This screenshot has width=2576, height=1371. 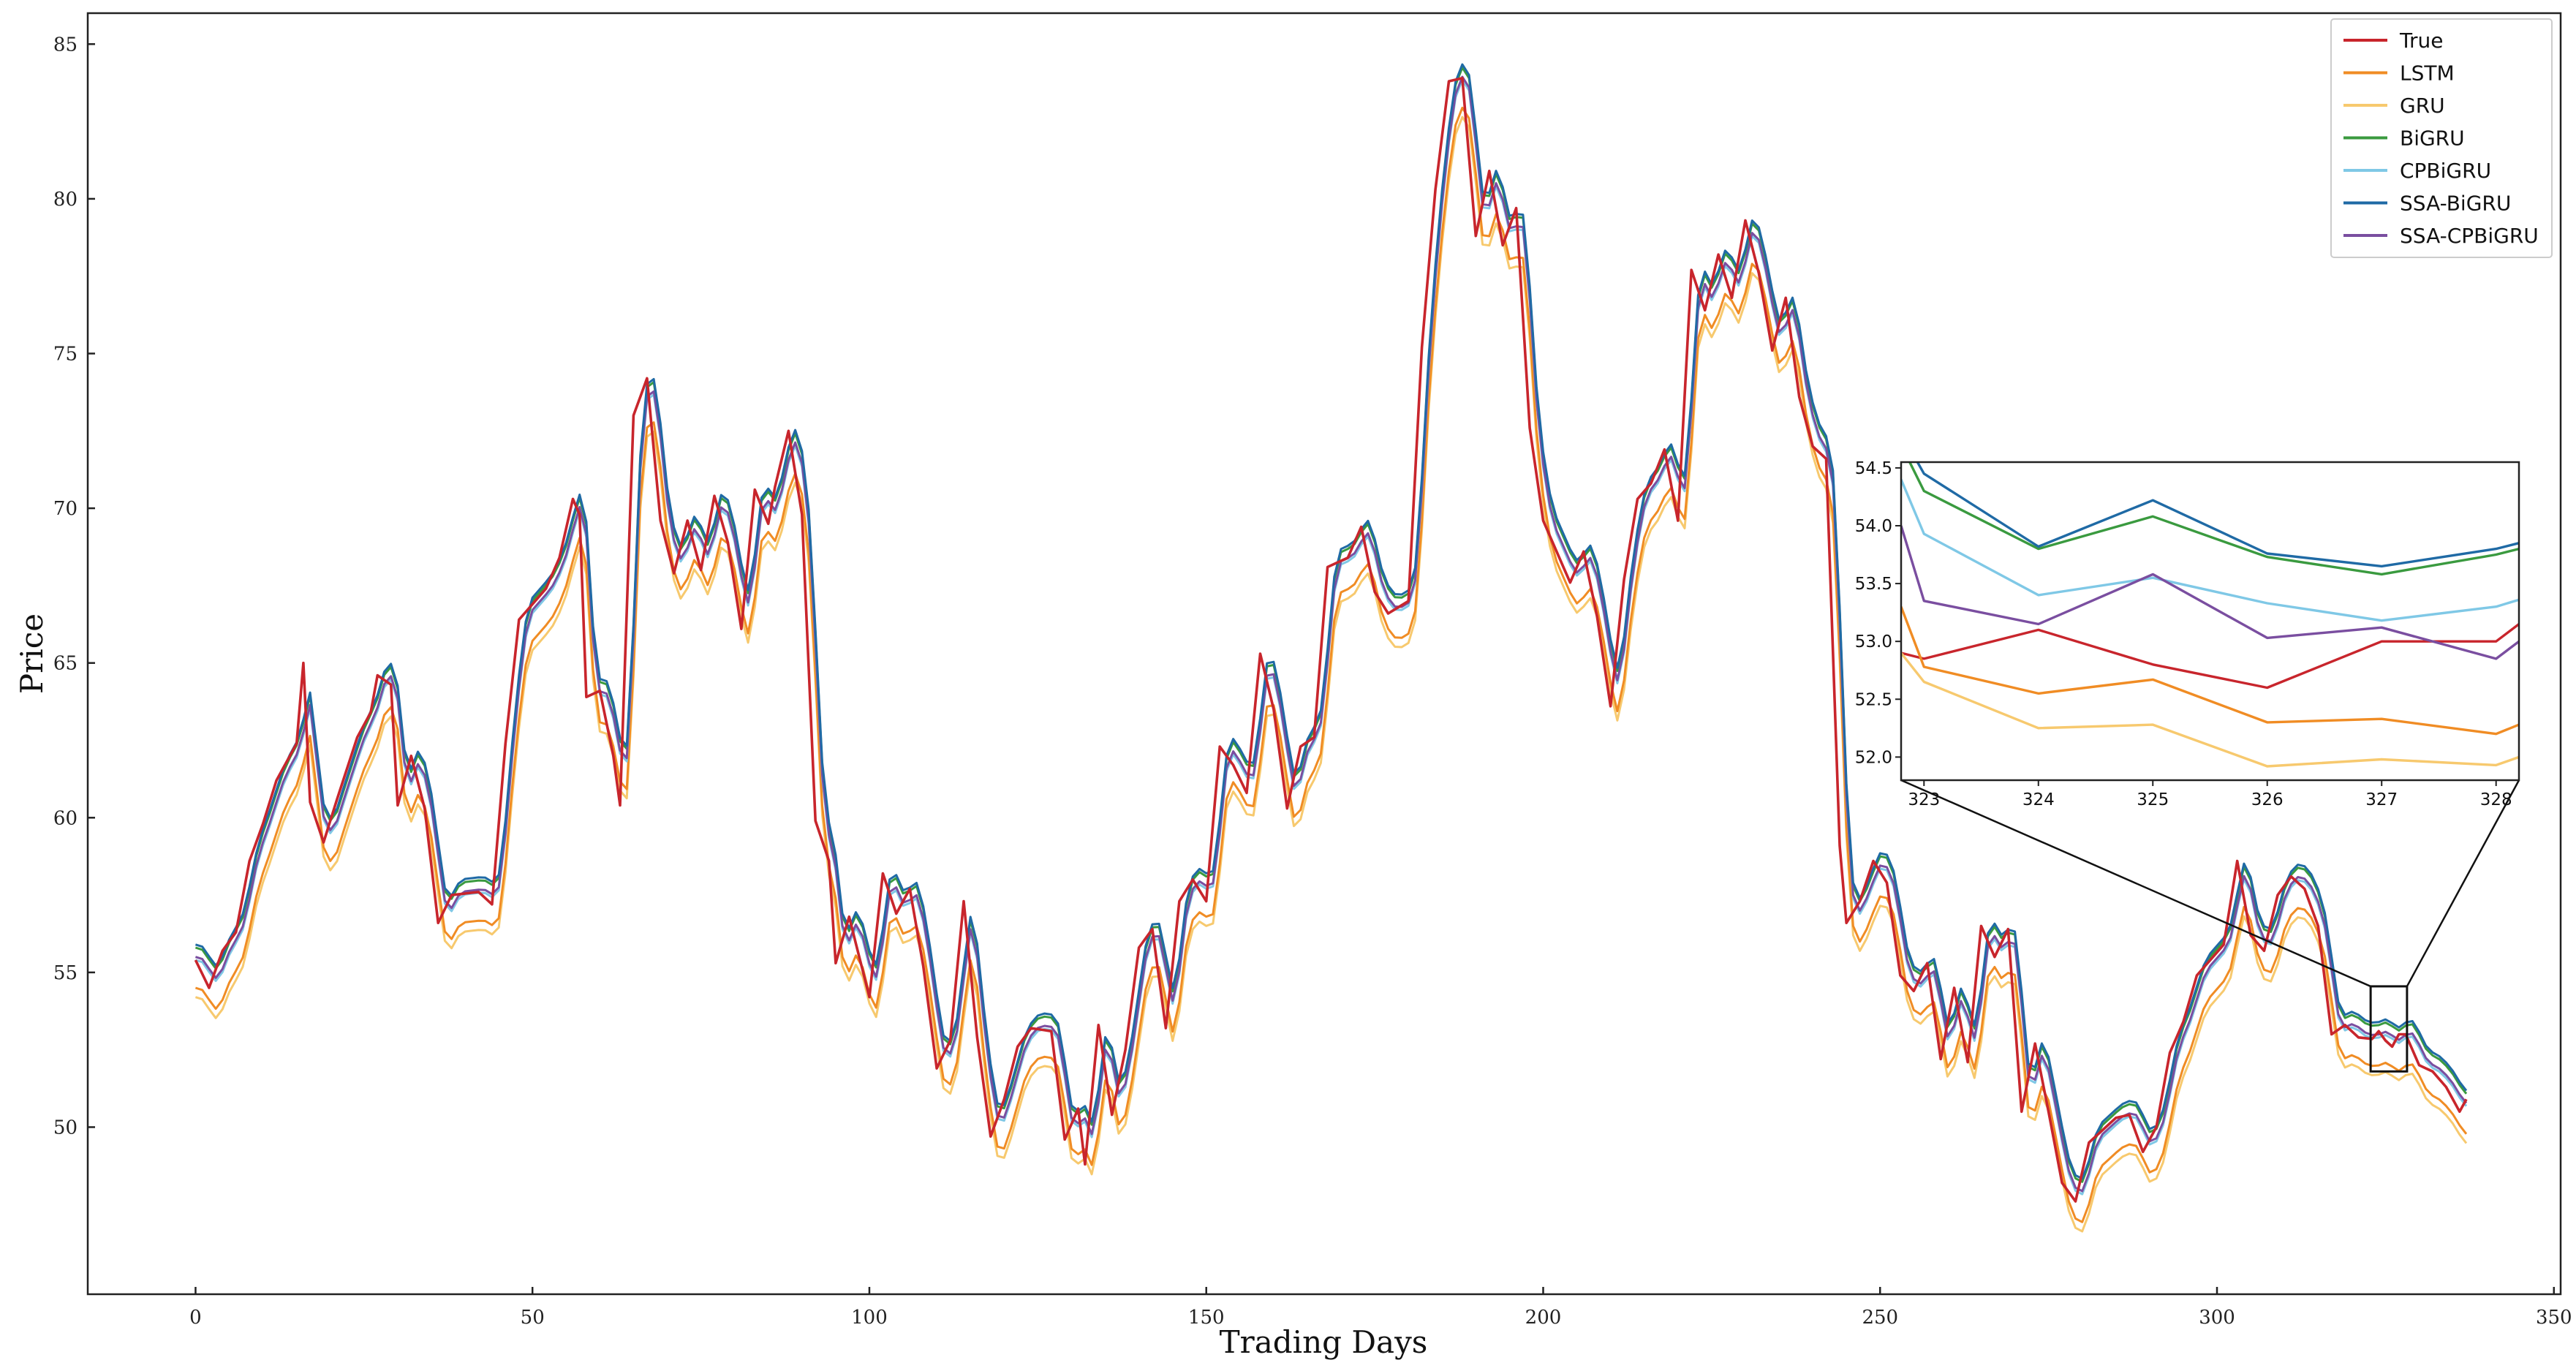 What do you see at coordinates (195, 1318) in the screenshot?
I see `x-tick-label: 0` at bounding box center [195, 1318].